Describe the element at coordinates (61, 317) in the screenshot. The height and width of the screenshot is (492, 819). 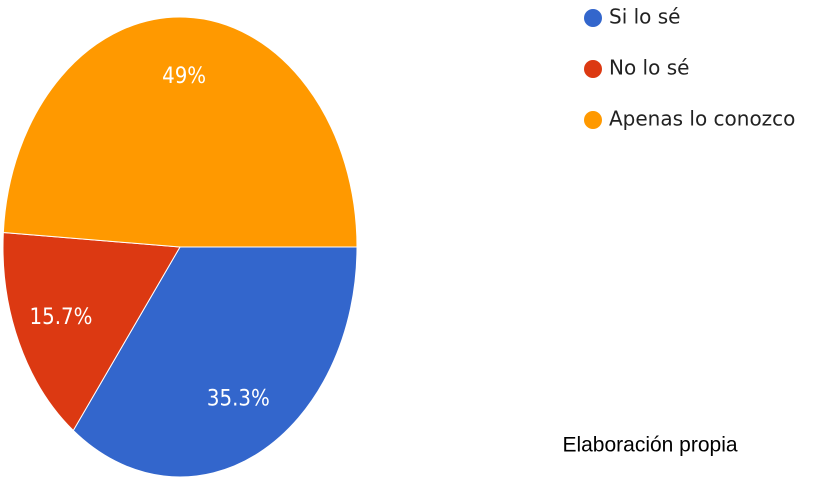
I see `slice-label: 15.7%` at that location.